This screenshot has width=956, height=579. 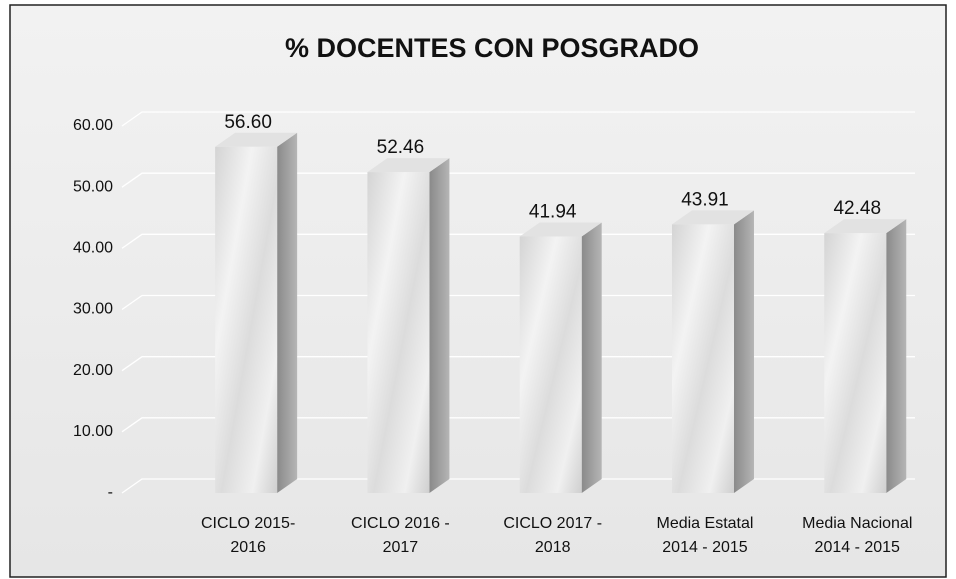 What do you see at coordinates (248, 523) in the screenshot?
I see `x-tick-label: CICLO 2015-` at bounding box center [248, 523].